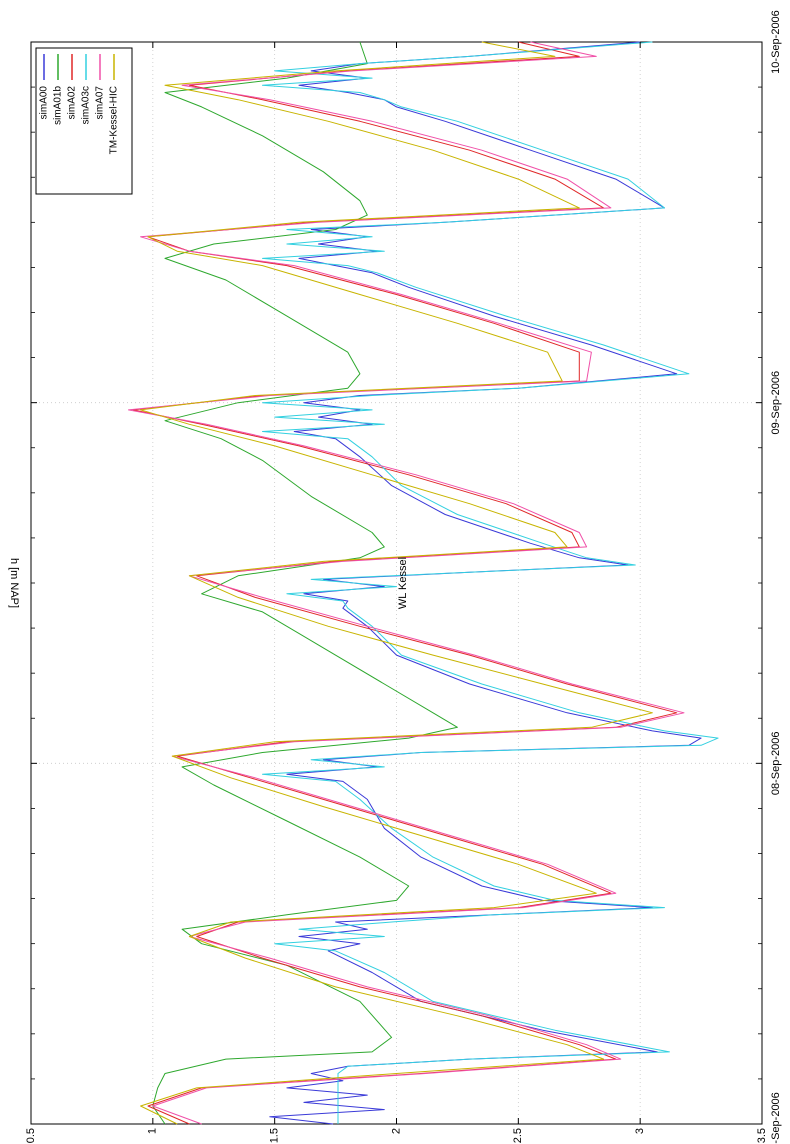 The width and height of the screenshot is (790, 1144). Describe the element at coordinates (58, 105) in the screenshot. I see `legend-entry: simA01b` at that location.